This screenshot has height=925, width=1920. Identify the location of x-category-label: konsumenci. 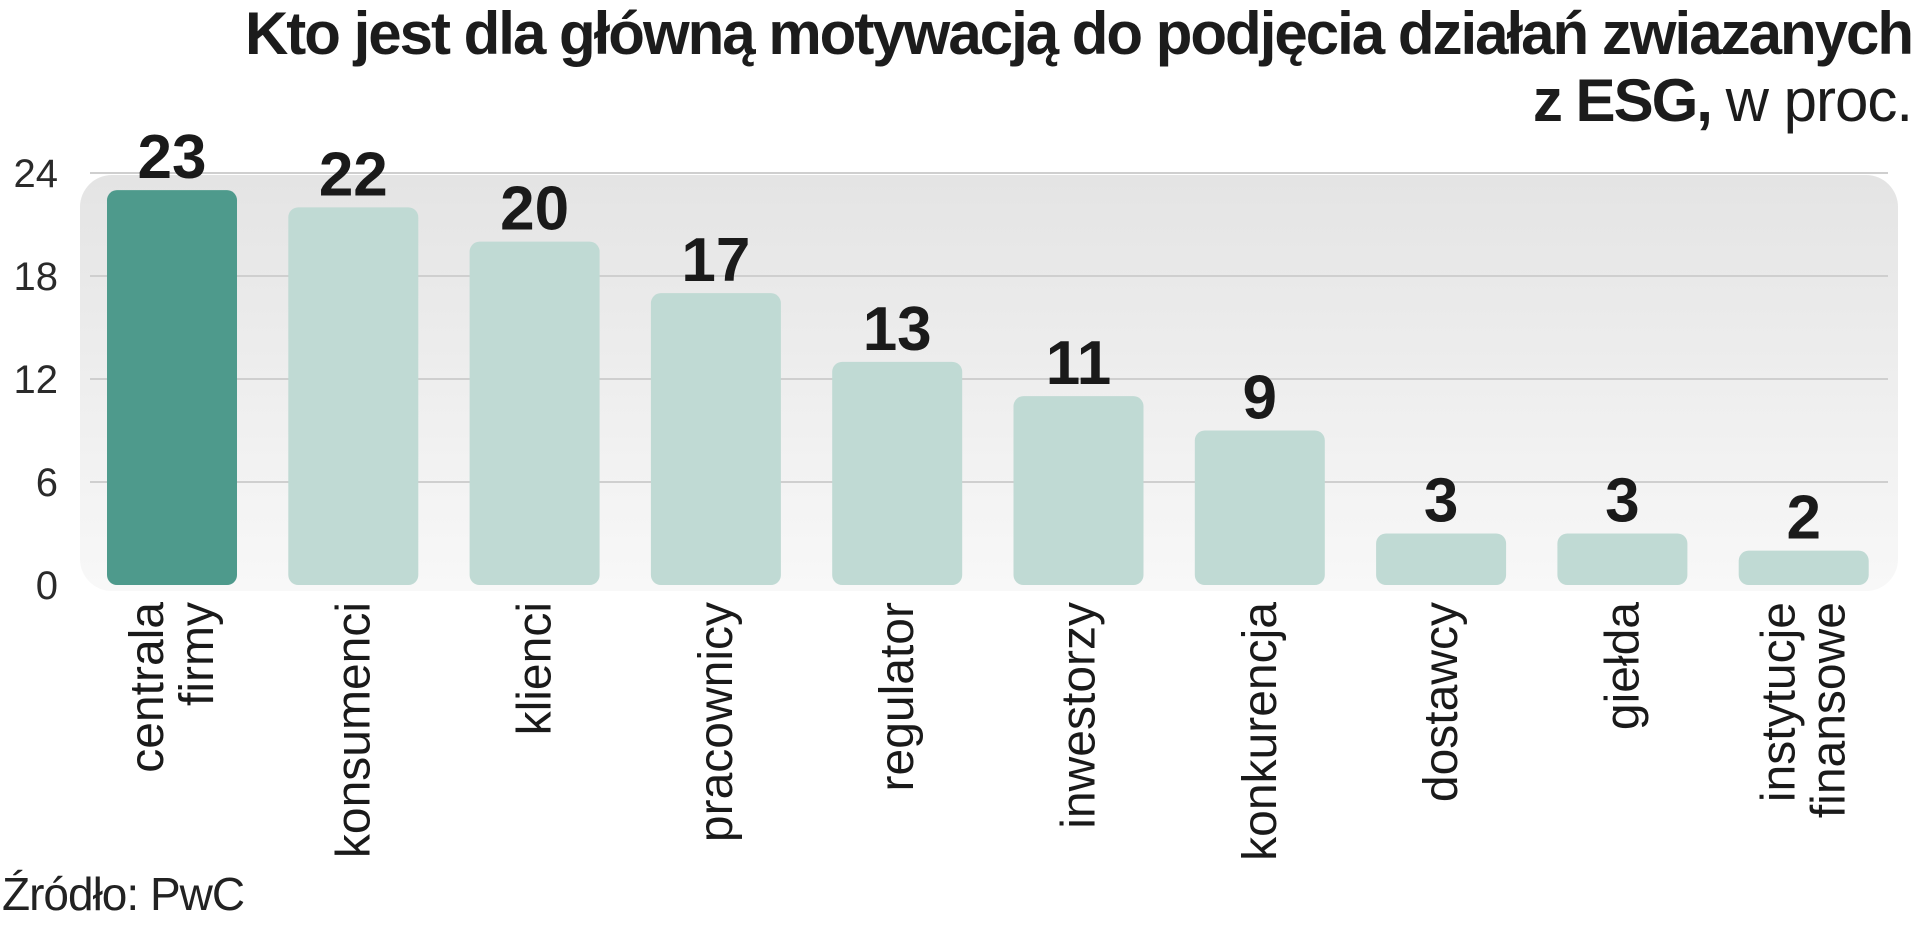
(353, 730).